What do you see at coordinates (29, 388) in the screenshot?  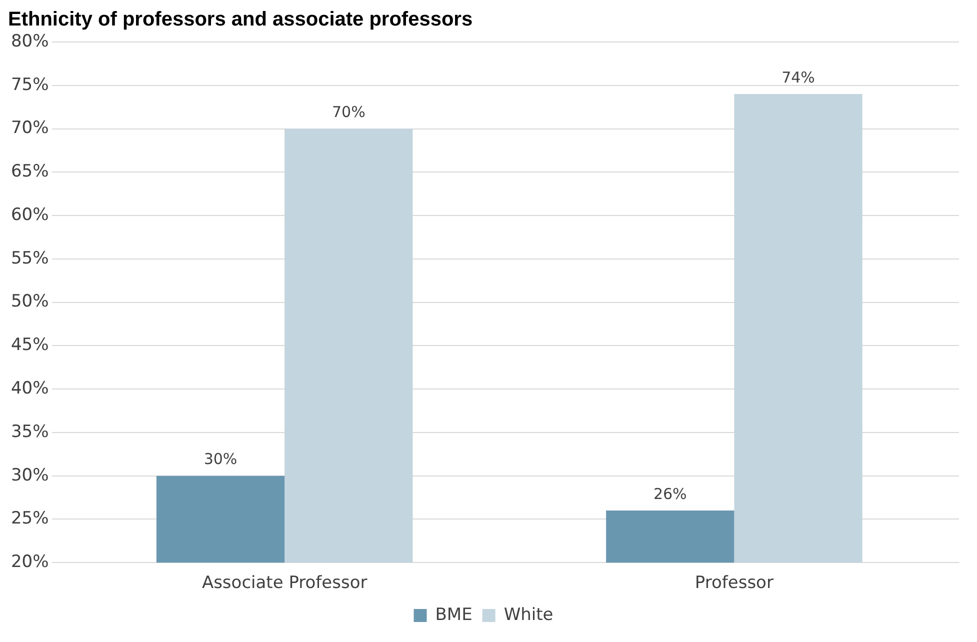 I see `y-tick-label: 40%` at bounding box center [29, 388].